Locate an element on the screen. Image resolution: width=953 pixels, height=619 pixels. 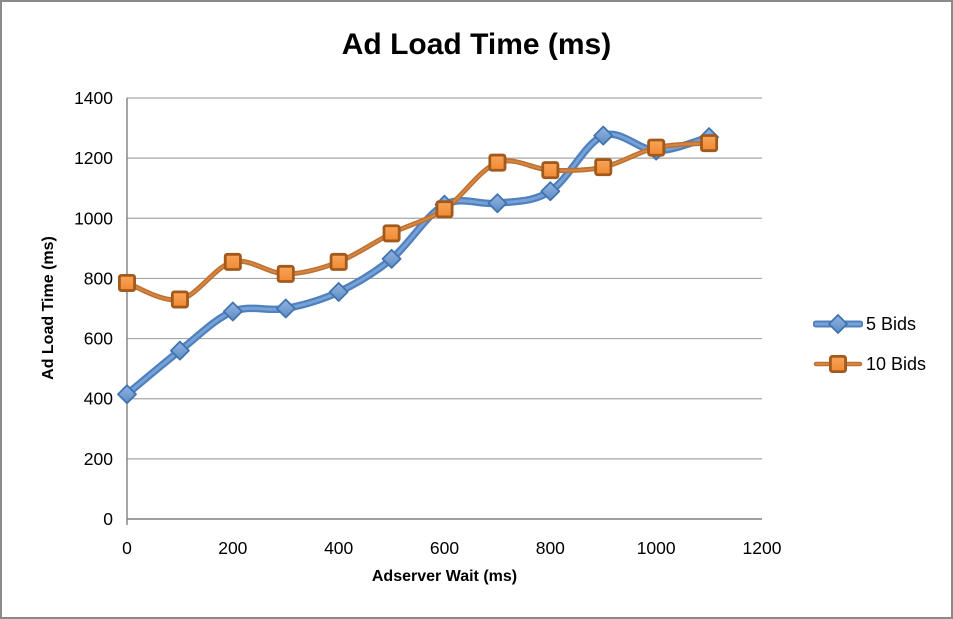
legend-item-10-bids: 10 Bids is located at coordinates (869, 364).